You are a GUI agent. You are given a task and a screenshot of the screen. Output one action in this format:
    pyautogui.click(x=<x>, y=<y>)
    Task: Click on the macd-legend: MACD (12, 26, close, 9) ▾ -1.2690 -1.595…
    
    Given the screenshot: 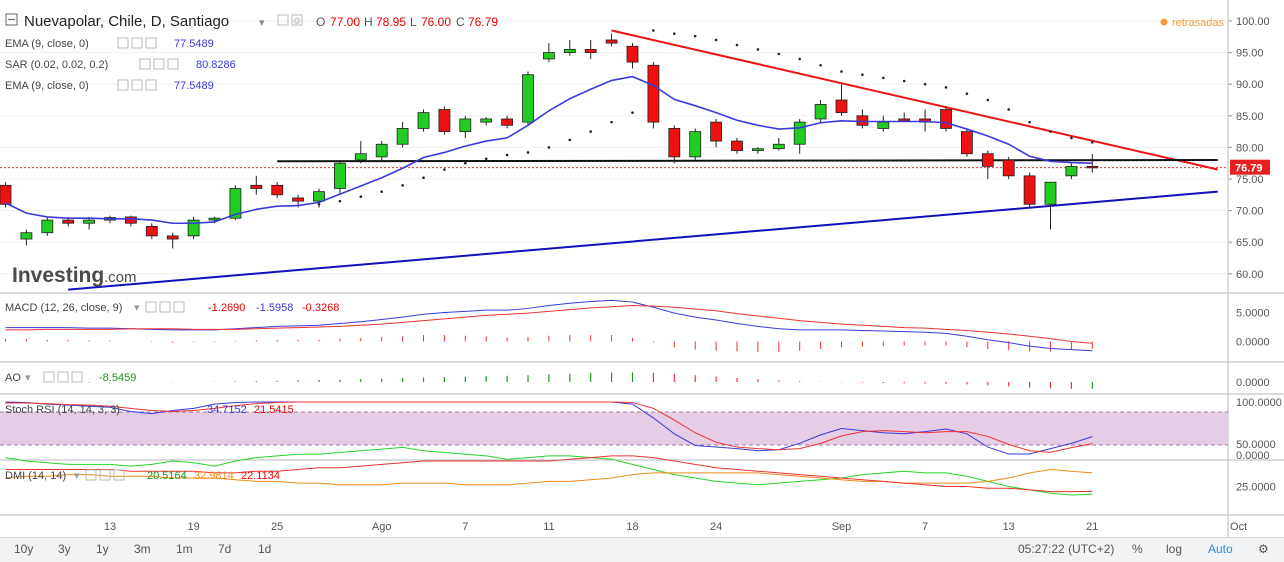 What is the action you would take?
    pyautogui.click(x=172, y=307)
    